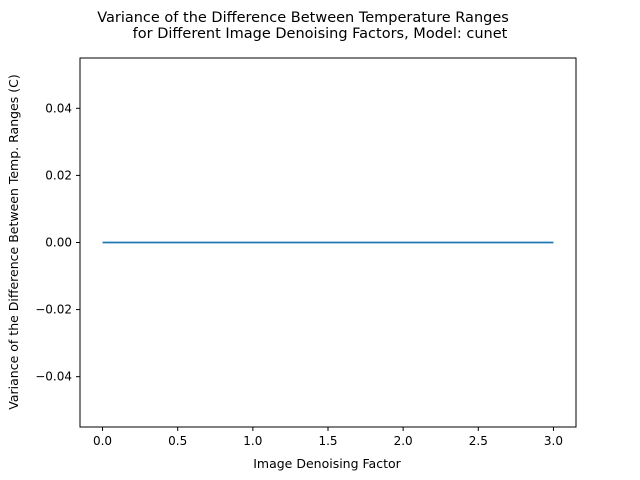 This screenshot has height=480, width=640. I want to click on y-tick-label-1: −0.02, so click(53, 310).